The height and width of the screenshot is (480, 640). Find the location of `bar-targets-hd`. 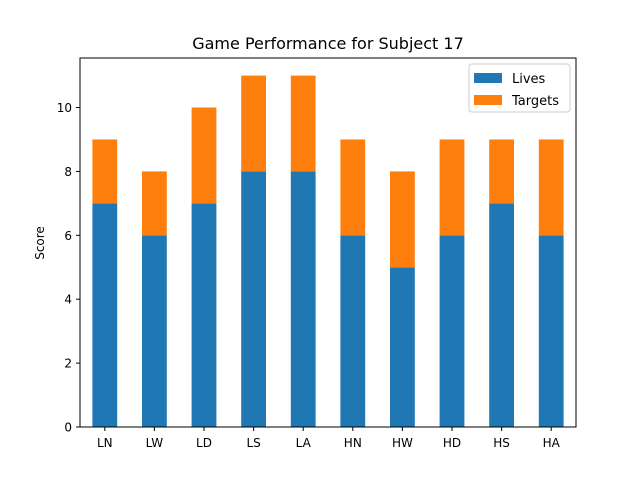

bar-targets-hd is located at coordinates (452, 187).